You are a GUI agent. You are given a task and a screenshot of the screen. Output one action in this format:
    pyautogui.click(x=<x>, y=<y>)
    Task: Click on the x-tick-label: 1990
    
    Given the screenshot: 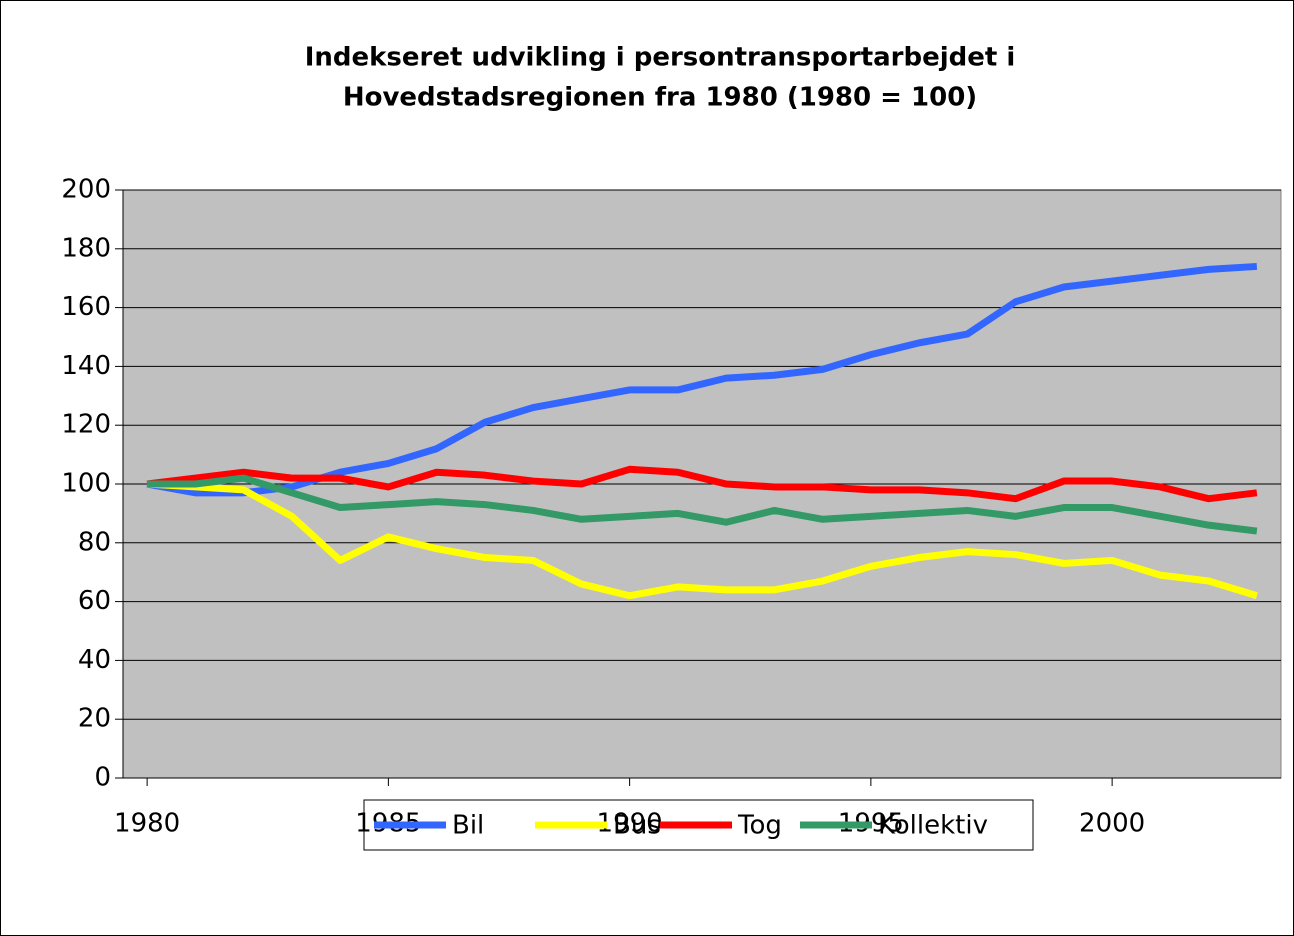 What is the action you would take?
    pyautogui.click(x=630, y=824)
    